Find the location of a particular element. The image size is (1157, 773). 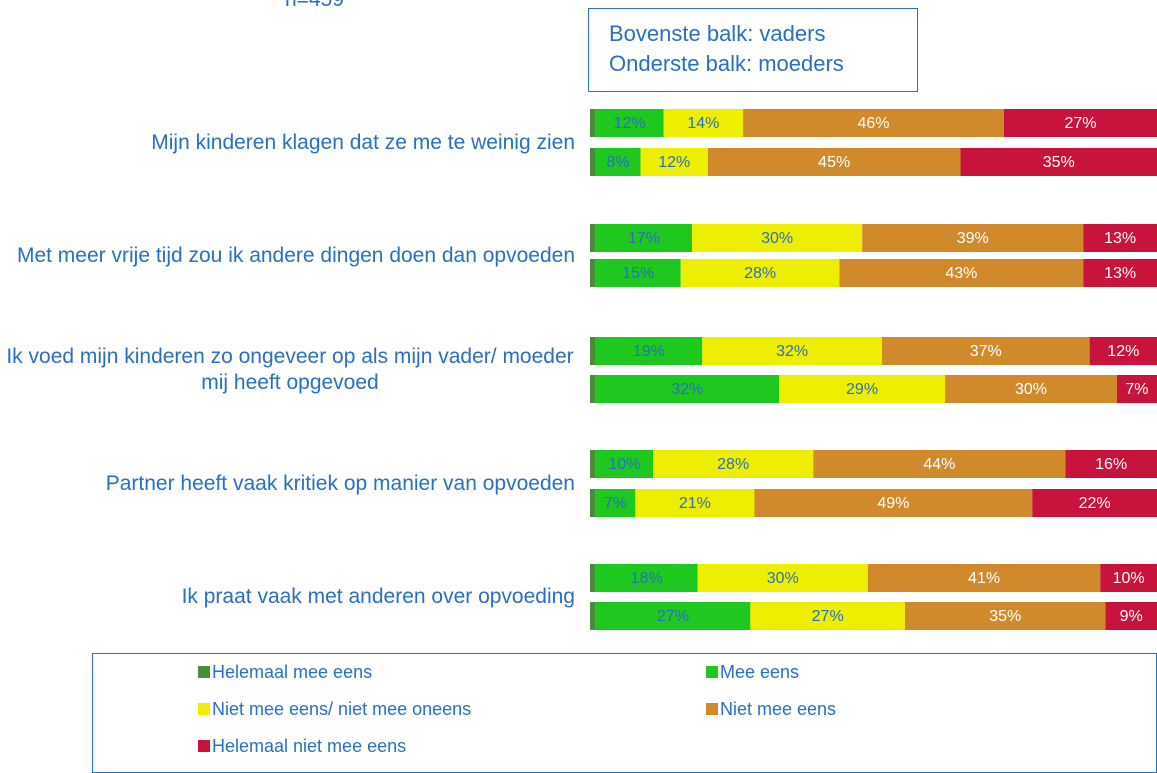

data-label: 49% is located at coordinates (893, 503).